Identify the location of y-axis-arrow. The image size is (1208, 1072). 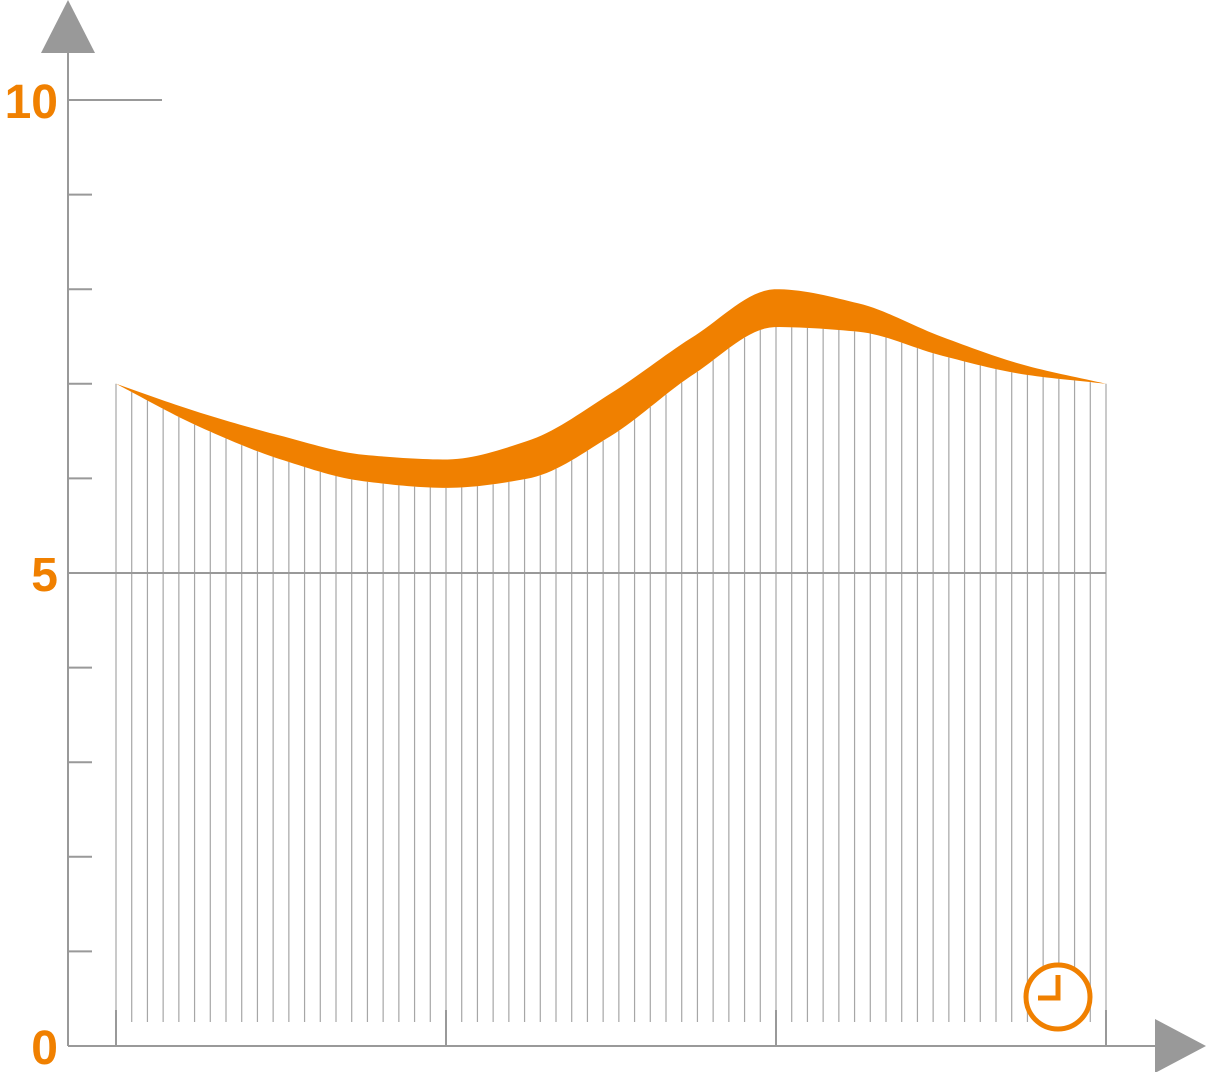
(68, 26).